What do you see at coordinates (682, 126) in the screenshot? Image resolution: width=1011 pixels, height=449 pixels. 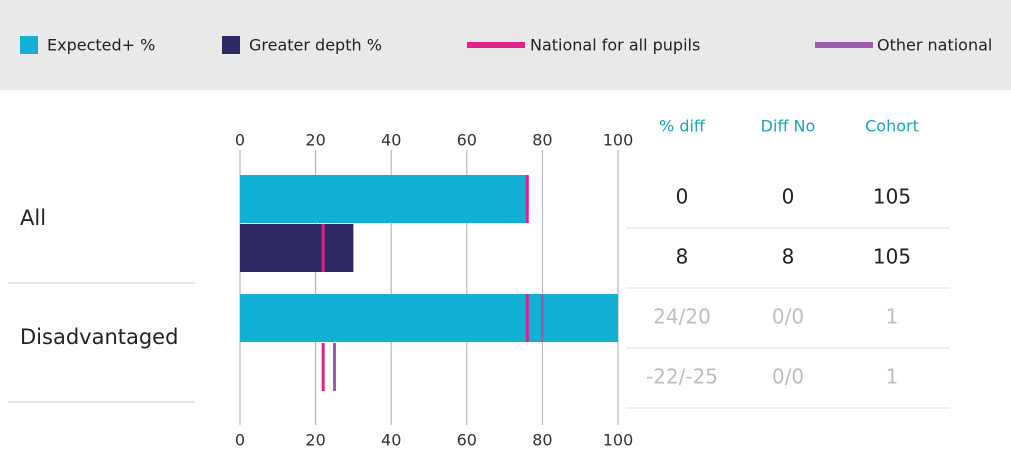 I see `table-header: % diff` at bounding box center [682, 126].